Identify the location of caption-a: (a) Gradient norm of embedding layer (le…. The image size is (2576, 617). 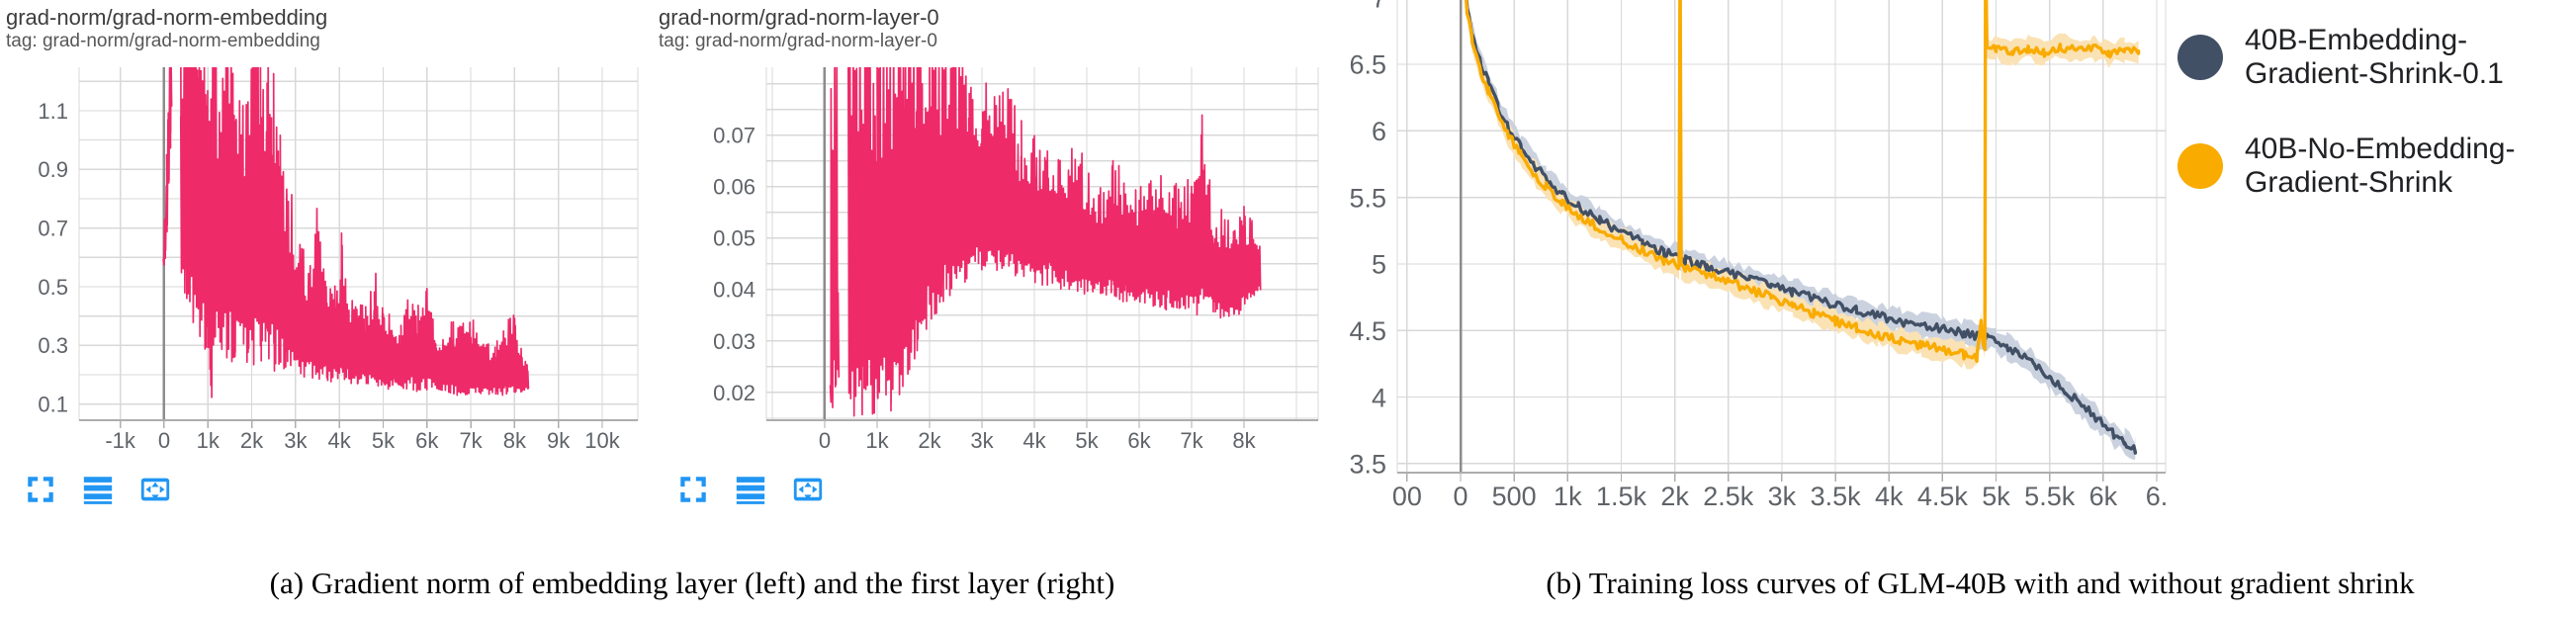
(692, 583).